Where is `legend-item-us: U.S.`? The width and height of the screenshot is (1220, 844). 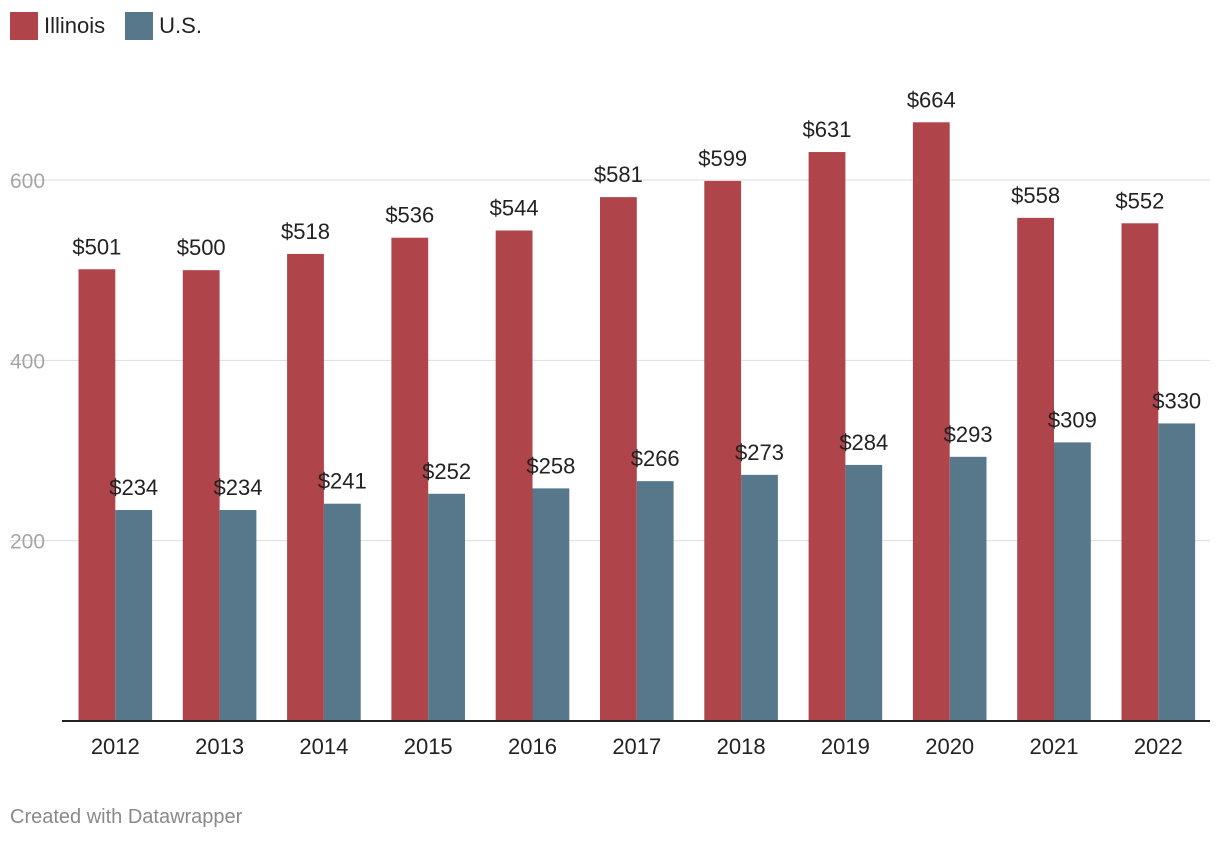
legend-item-us: U.S. is located at coordinates (163, 26).